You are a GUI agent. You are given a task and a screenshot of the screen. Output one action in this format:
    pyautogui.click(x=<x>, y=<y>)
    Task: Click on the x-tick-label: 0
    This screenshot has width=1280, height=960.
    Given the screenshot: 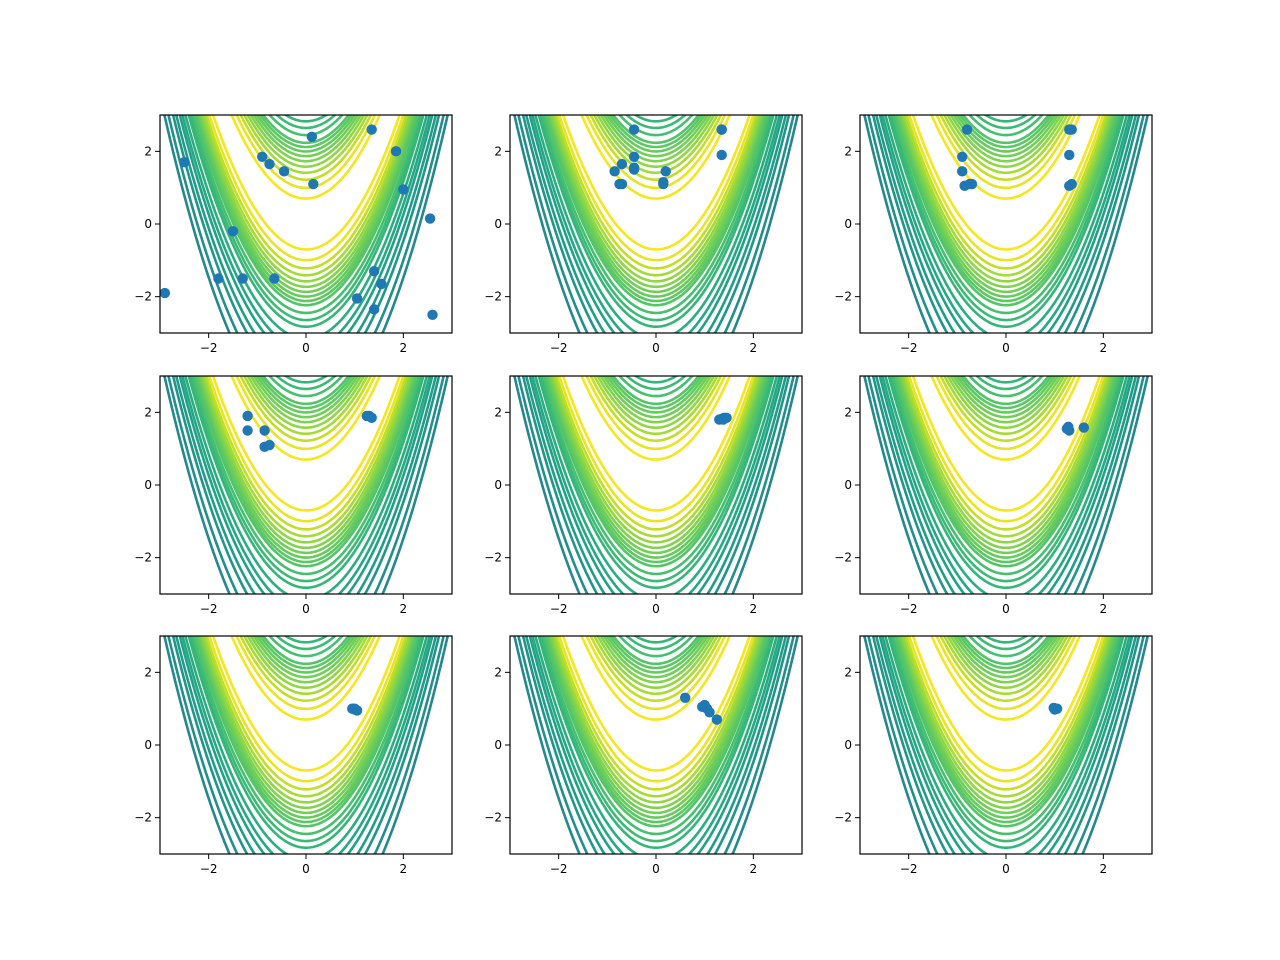 What is the action you would take?
    pyautogui.click(x=306, y=348)
    